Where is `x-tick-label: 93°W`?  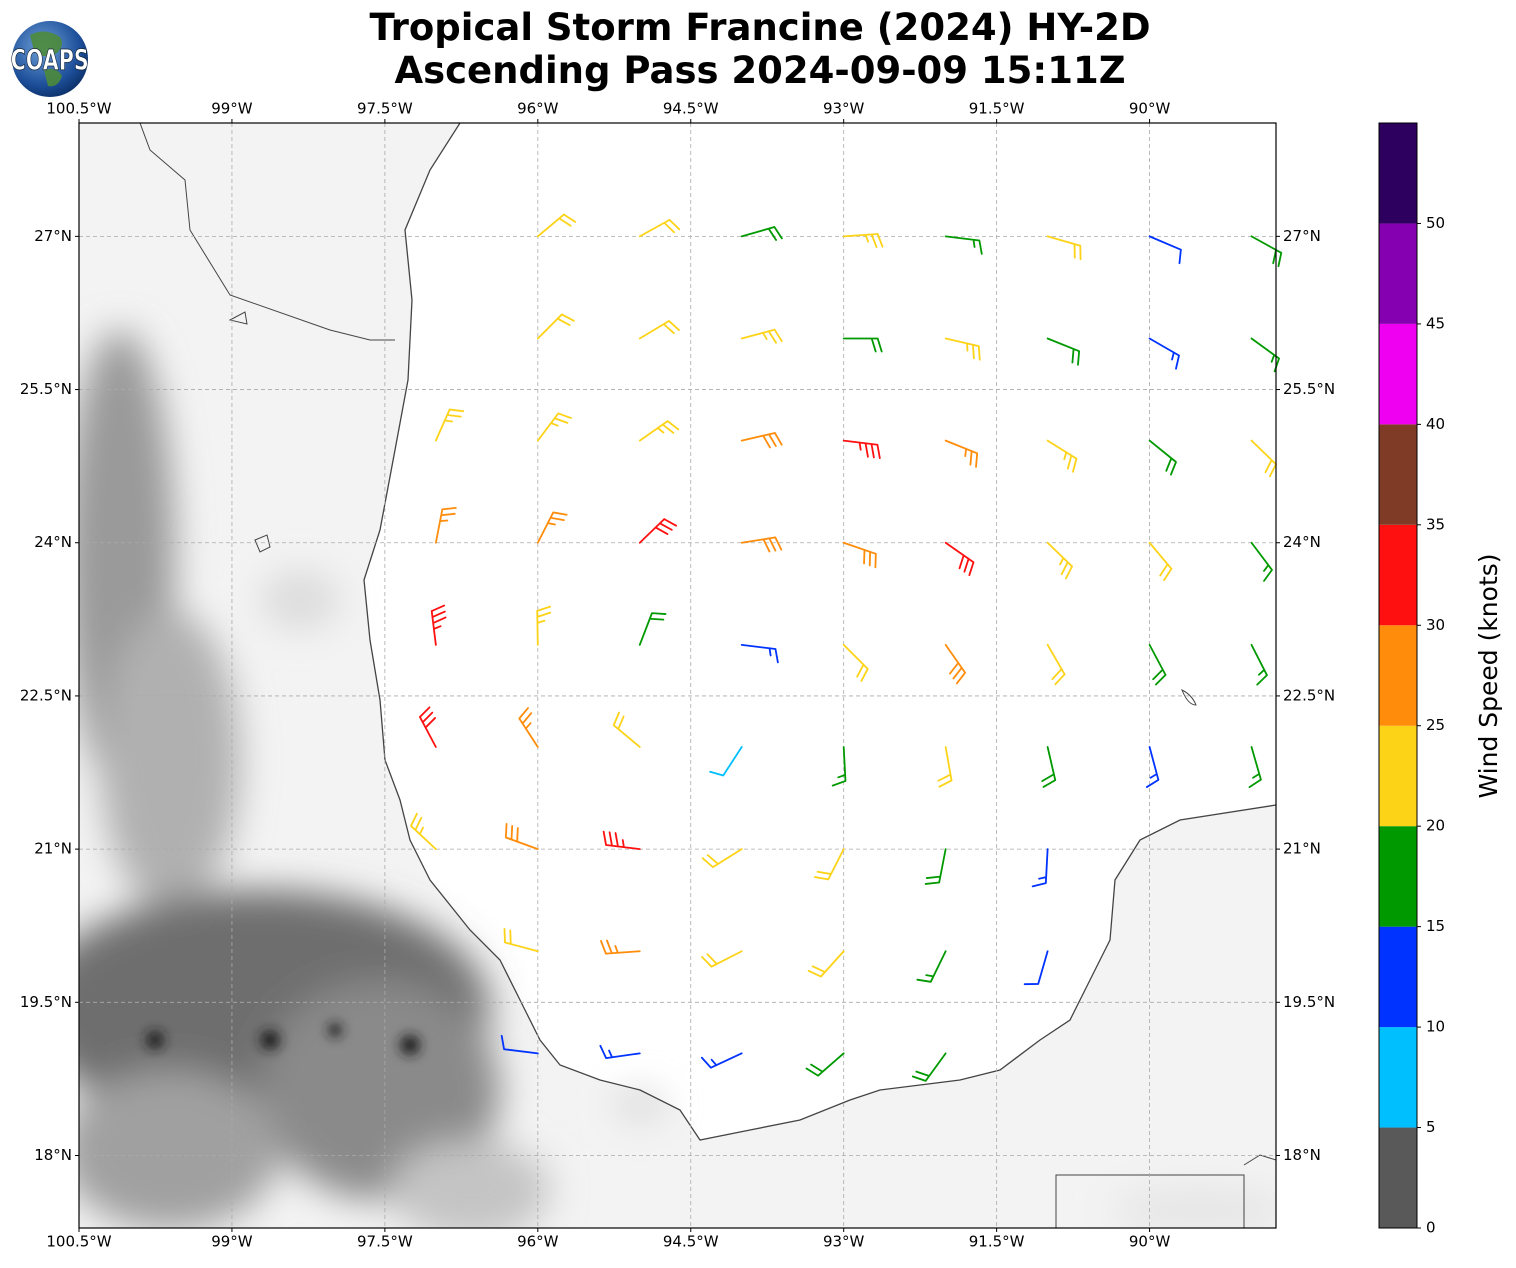 x-tick-label: 93°W is located at coordinates (844, 109).